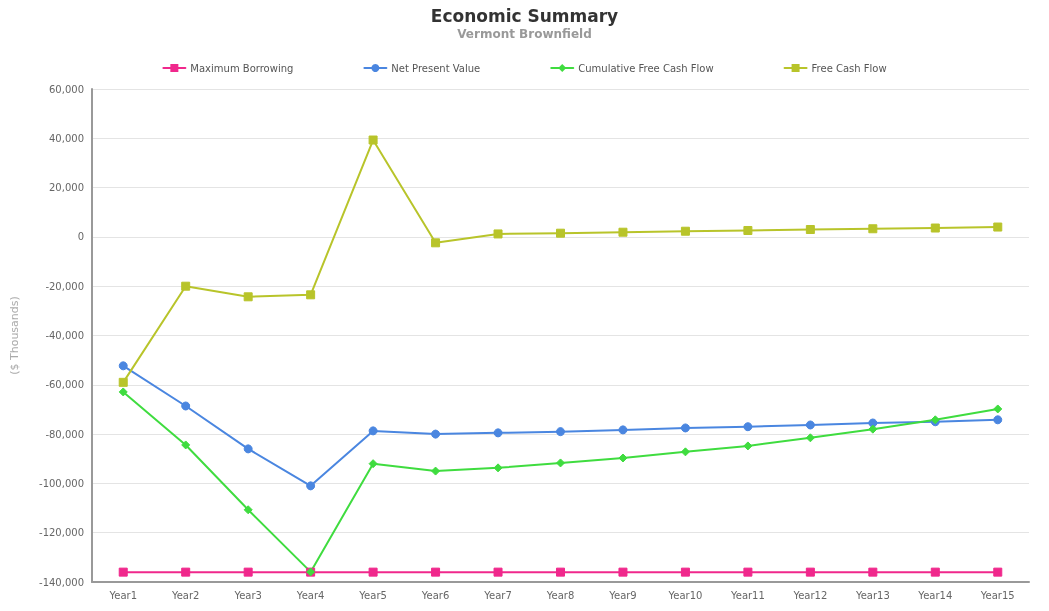  I want to click on x-tick-label: Year8, so click(560, 595).